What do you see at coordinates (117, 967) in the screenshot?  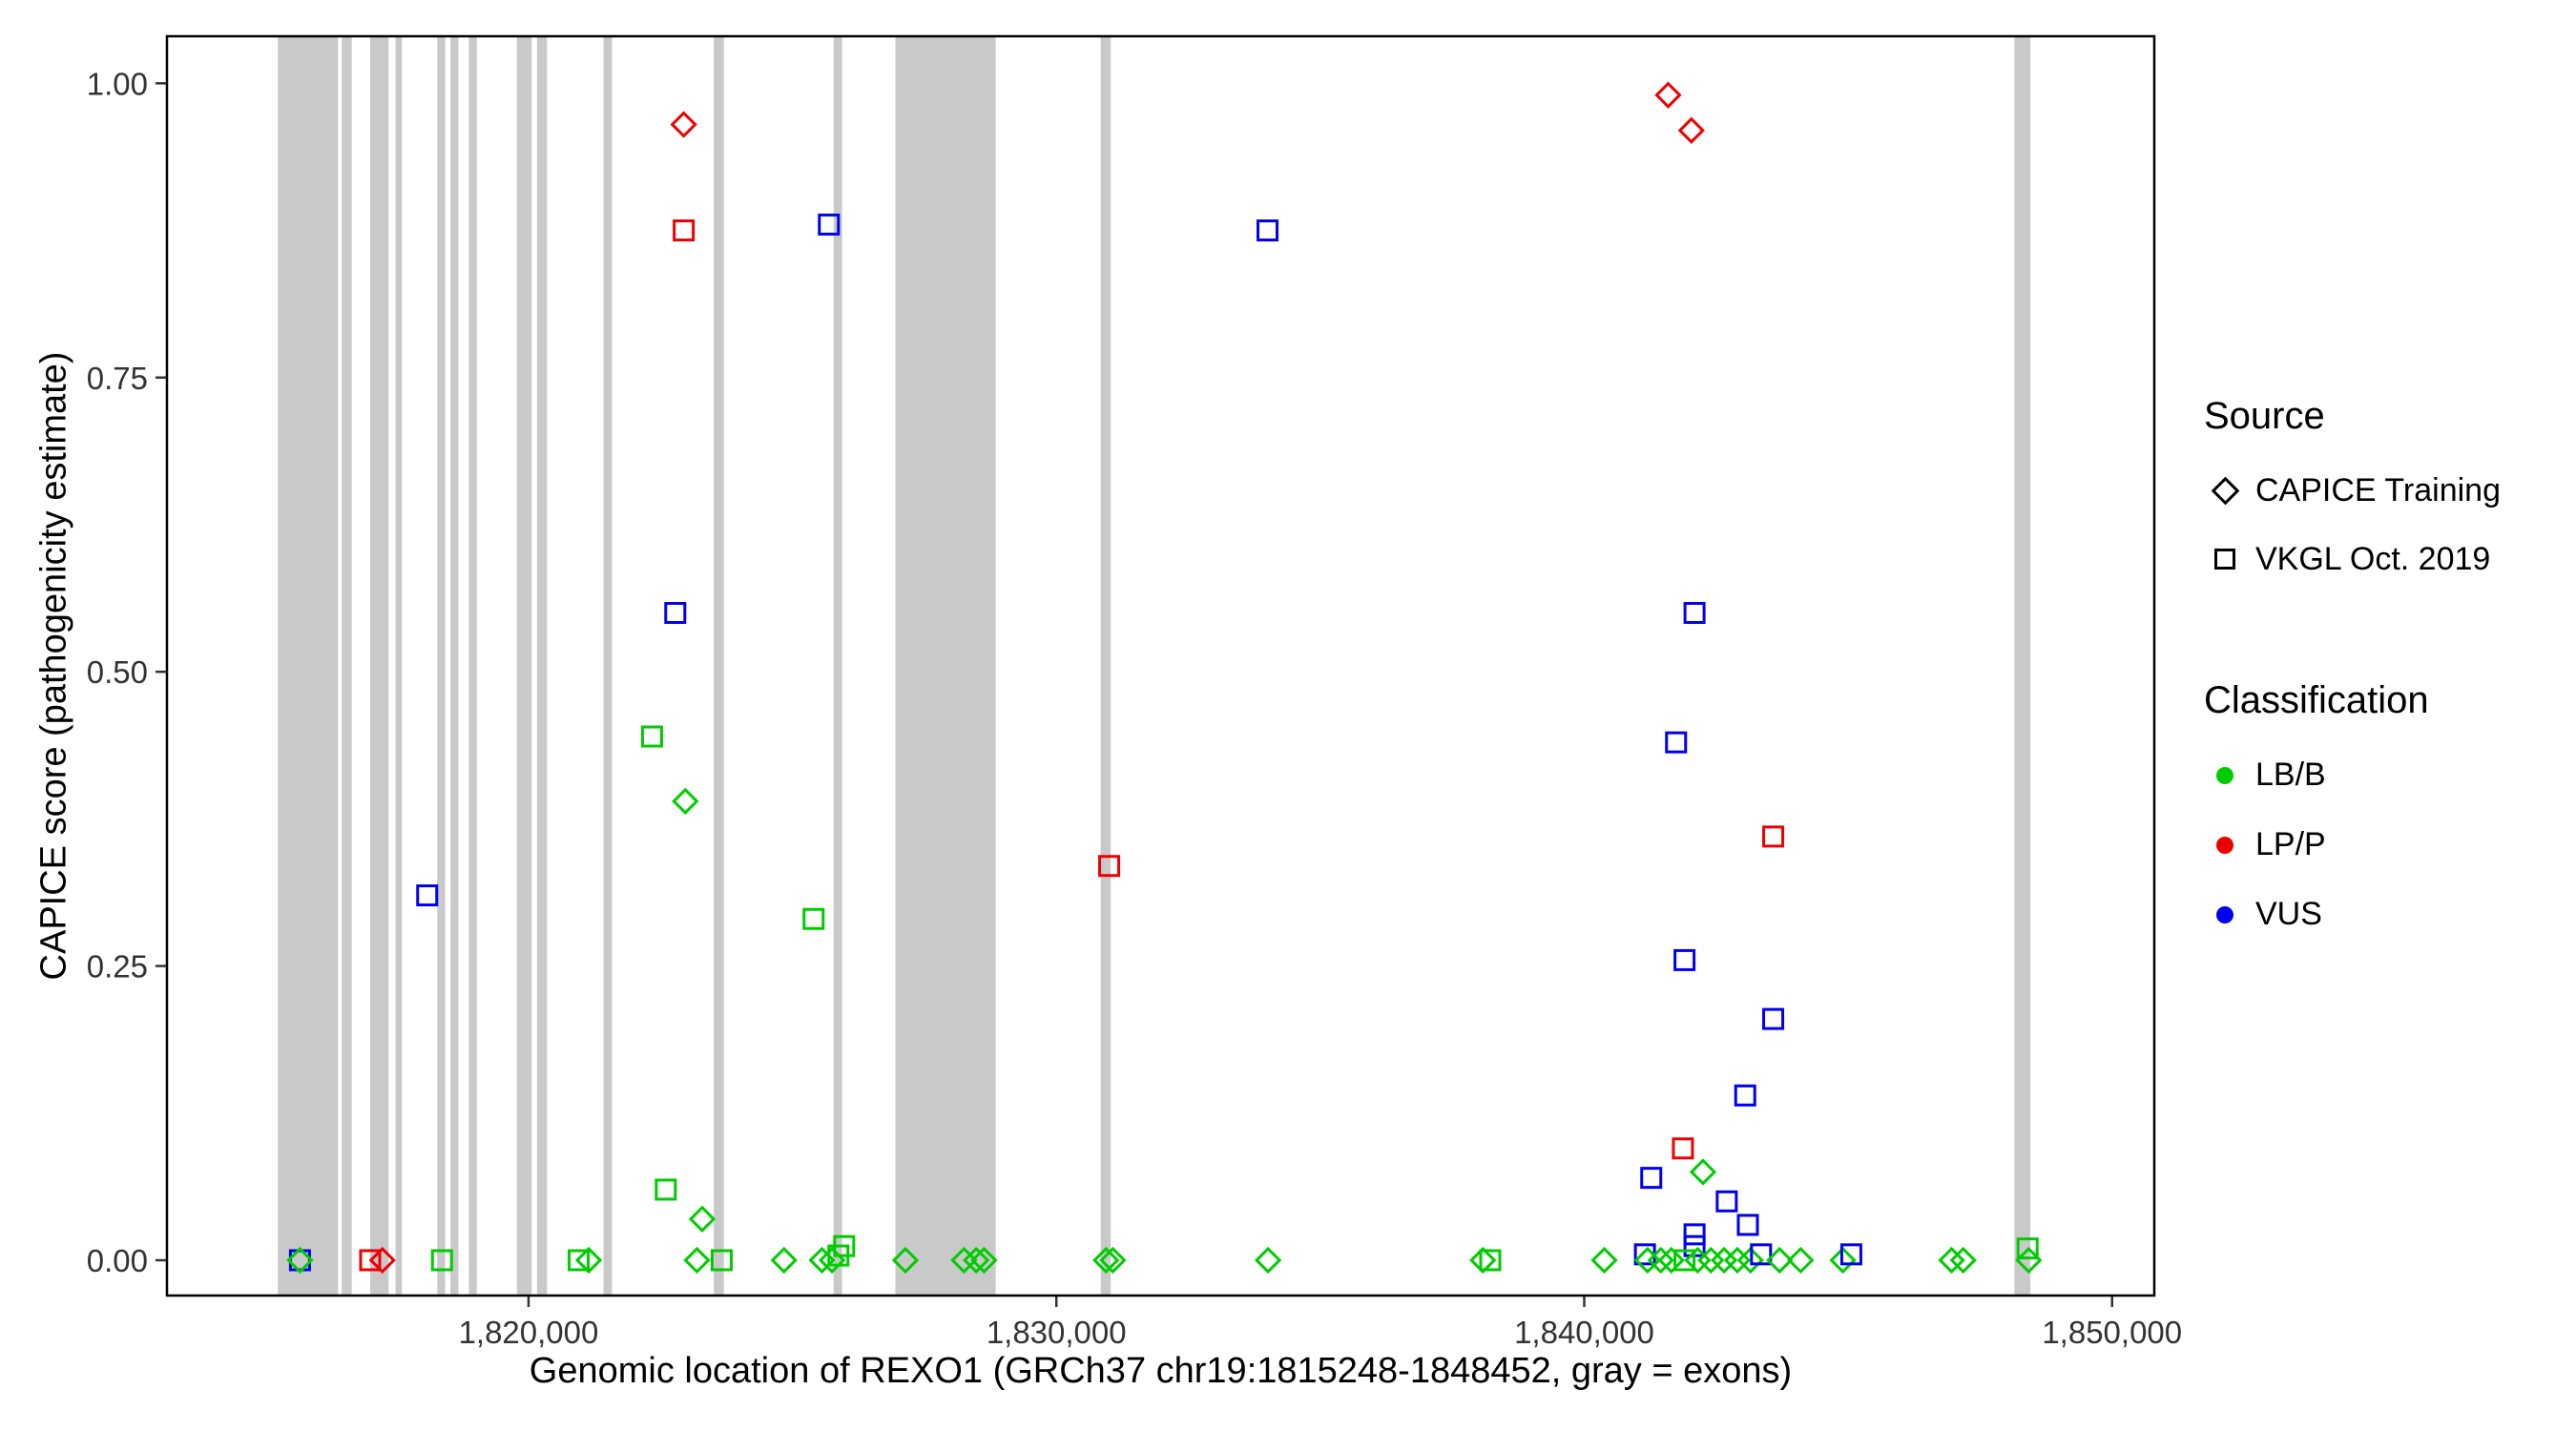 I see `y-tick-label: 0.25` at bounding box center [117, 967].